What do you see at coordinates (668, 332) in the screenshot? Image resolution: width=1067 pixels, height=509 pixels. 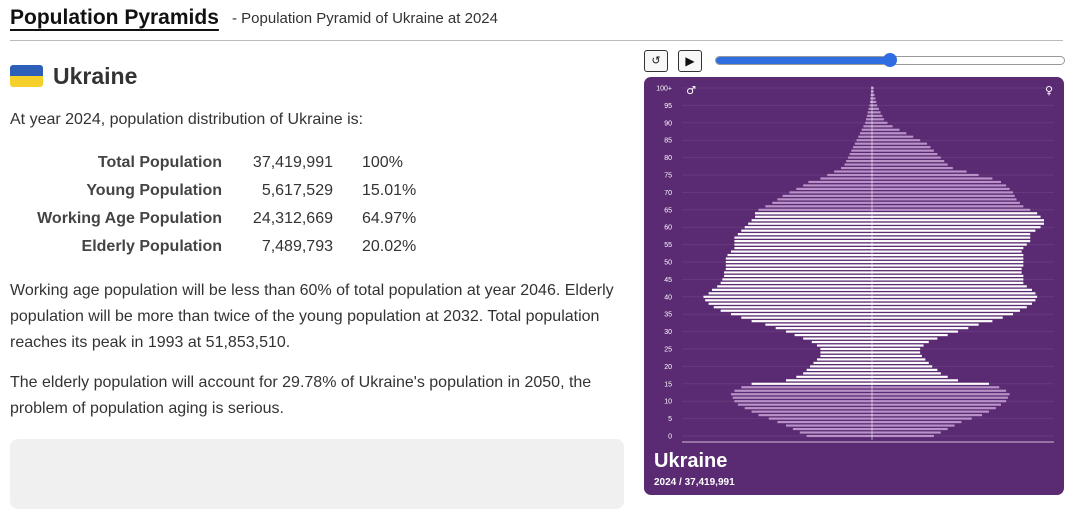 I see `age-tick-label: 30` at bounding box center [668, 332].